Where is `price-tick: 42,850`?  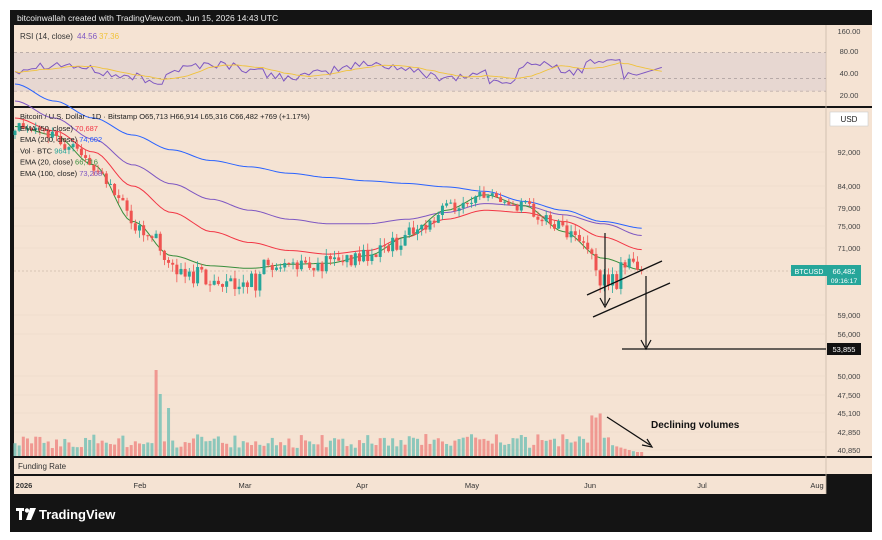
price-tick: 42,850 is located at coordinates (849, 432).